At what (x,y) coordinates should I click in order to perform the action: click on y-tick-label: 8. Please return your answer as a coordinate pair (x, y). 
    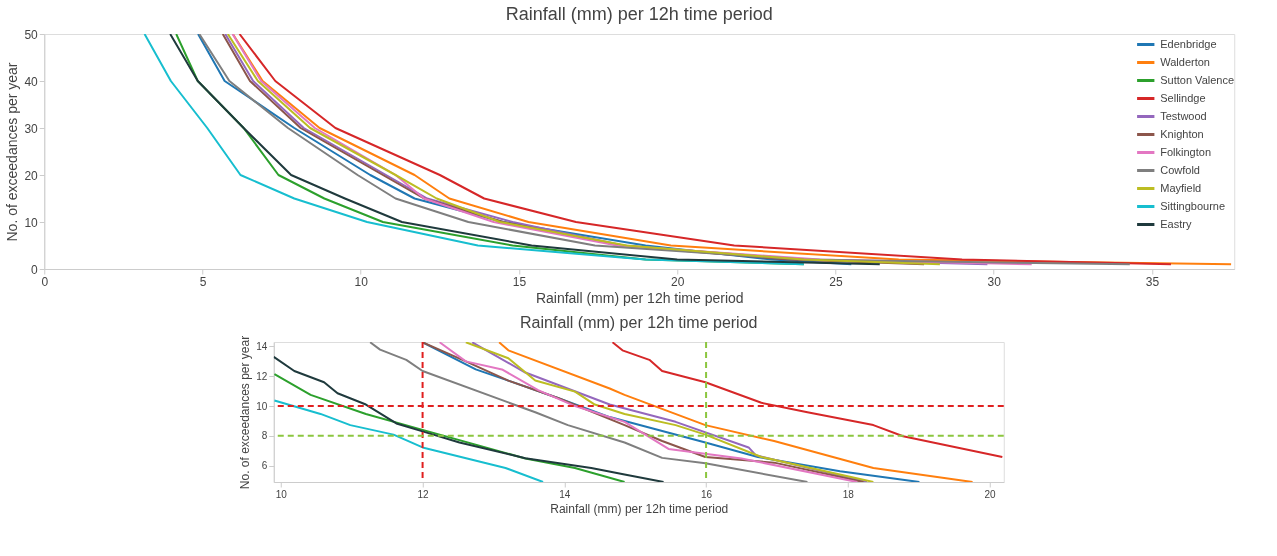
    Looking at the image, I should click on (264, 436).